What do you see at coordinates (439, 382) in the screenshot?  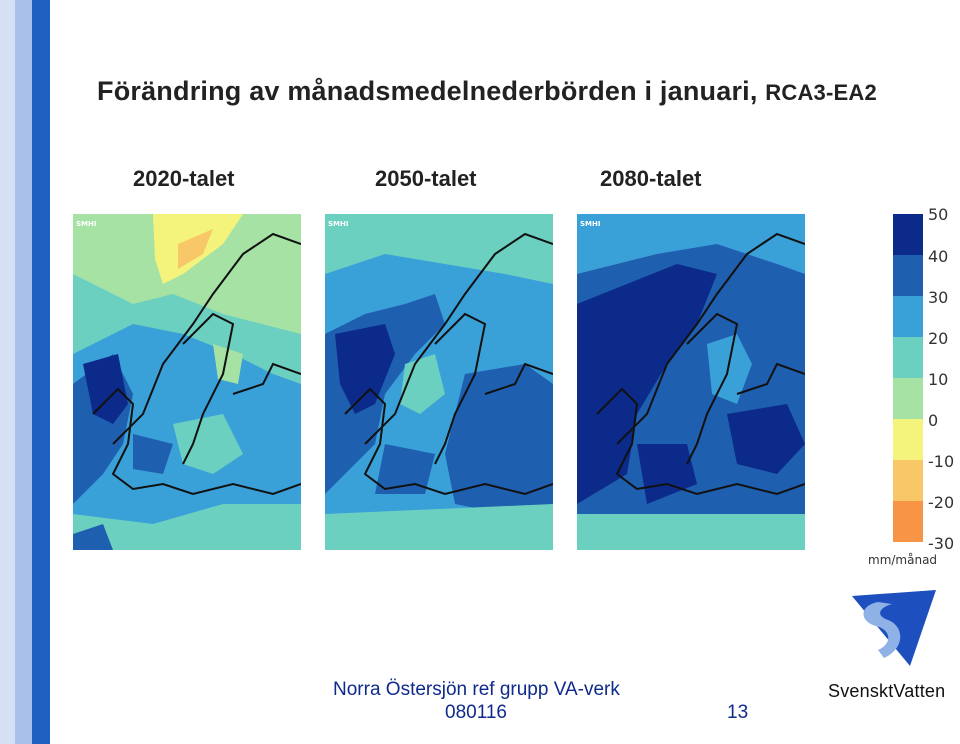 I see `precip-map-2050: SMHI` at bounding box center [439, 382].